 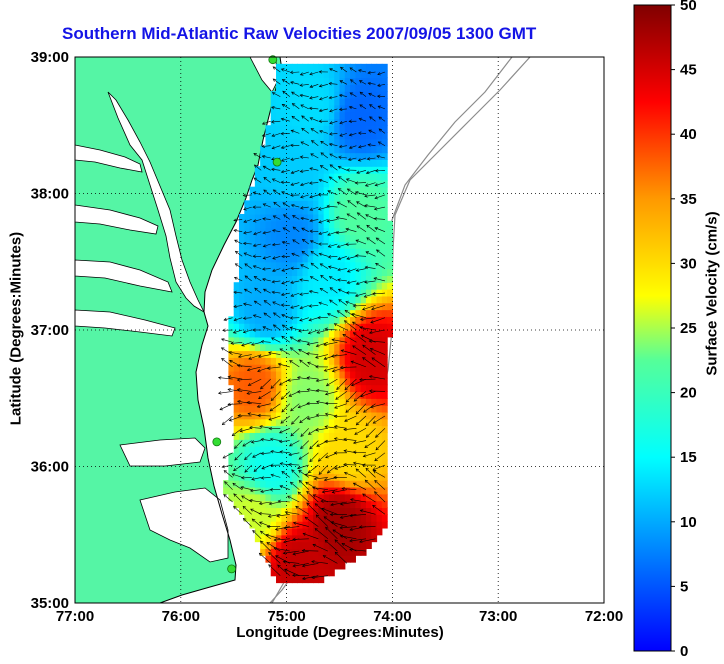 What do you see at coordinates (50, 603) in the screenshot?
I see `y-tick-label: 35:00` at bounding box center [50, 603].